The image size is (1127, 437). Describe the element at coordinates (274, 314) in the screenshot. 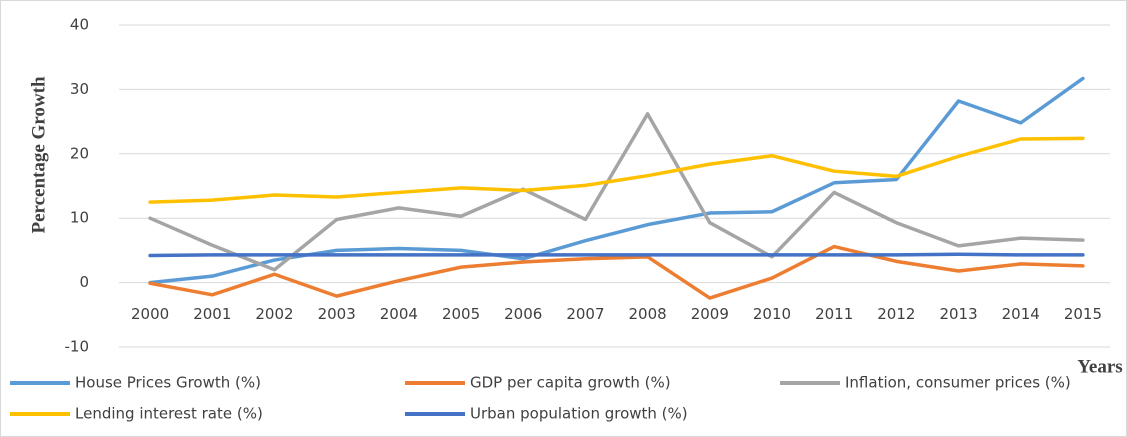

I see `x-tick-label: 2002` at that location.